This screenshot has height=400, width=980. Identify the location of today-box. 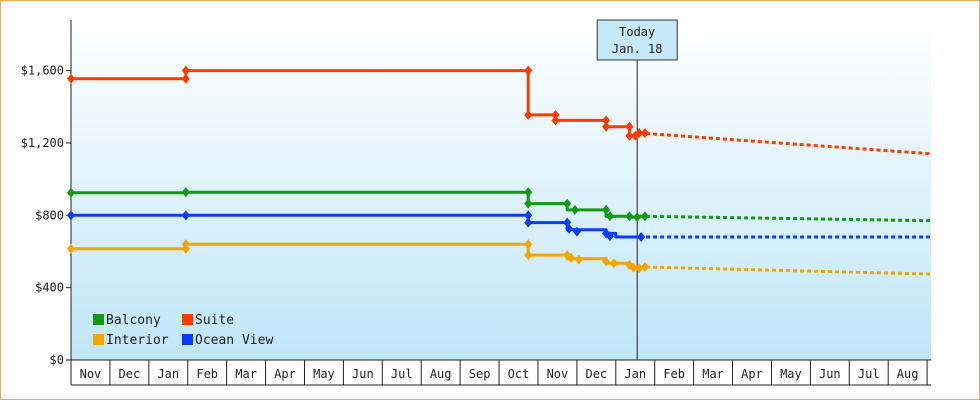
(637, 40).